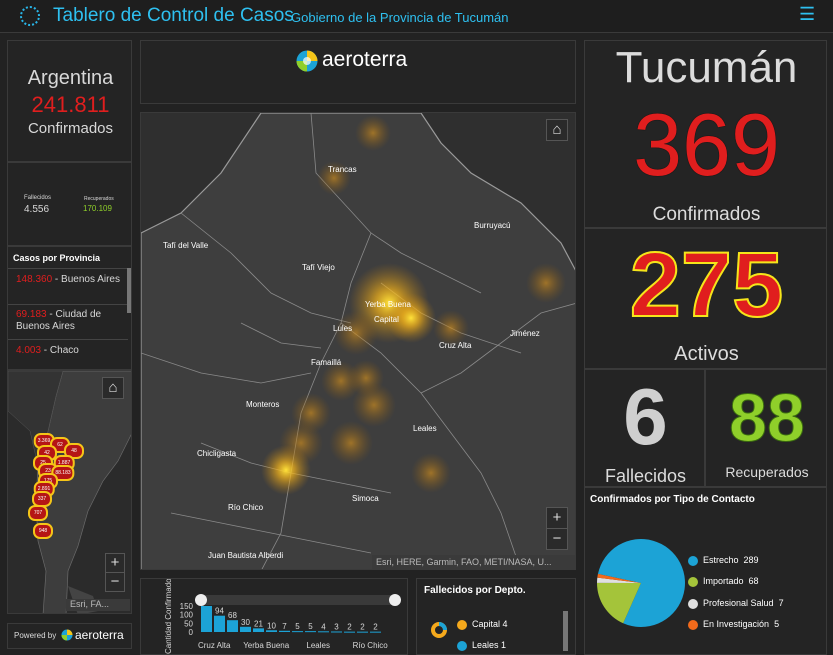 This screenshot has height=655, width=833. Describe the element at coordinates (481, 645) in the screenshot. I see `legend-item: Leales 1` at that location.